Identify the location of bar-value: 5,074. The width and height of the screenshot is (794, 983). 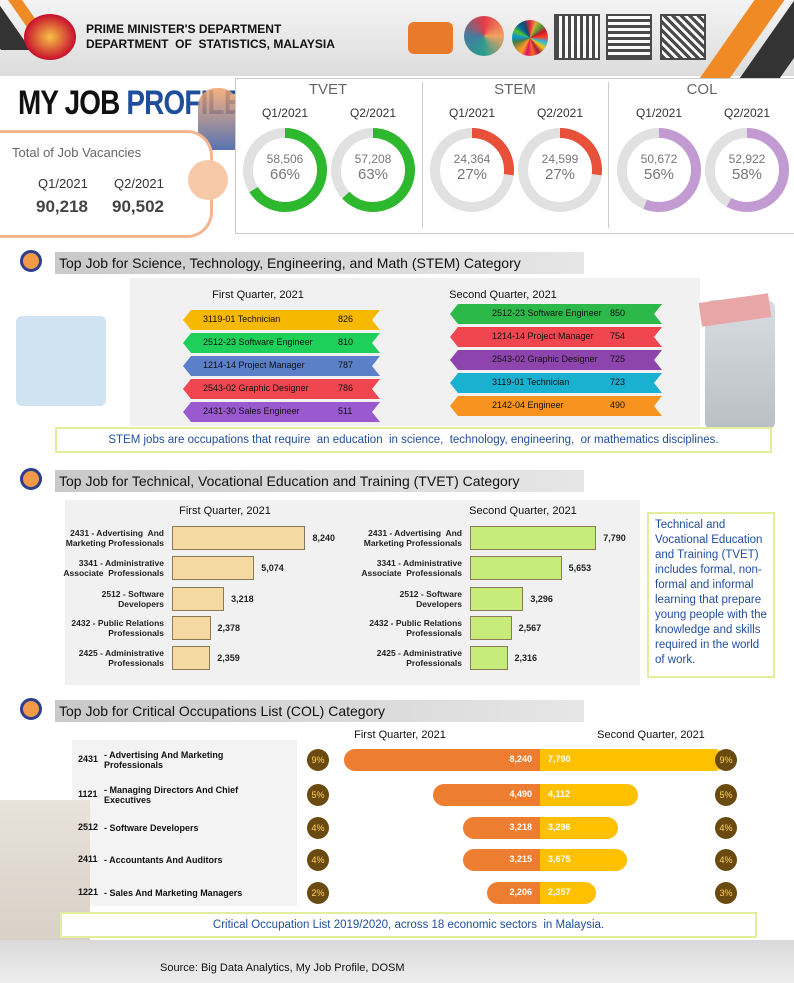
(272, 568).